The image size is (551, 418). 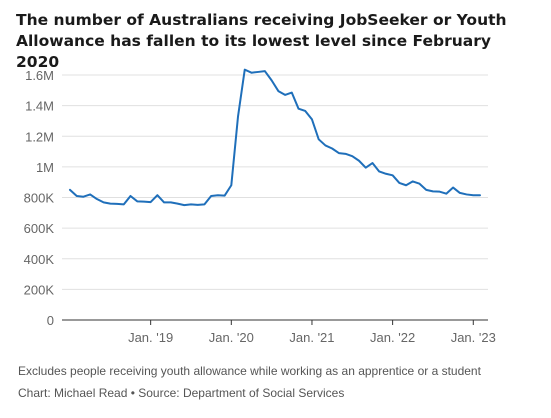 I want to click on y-tick-label: 0, so click(x=50, y=320).